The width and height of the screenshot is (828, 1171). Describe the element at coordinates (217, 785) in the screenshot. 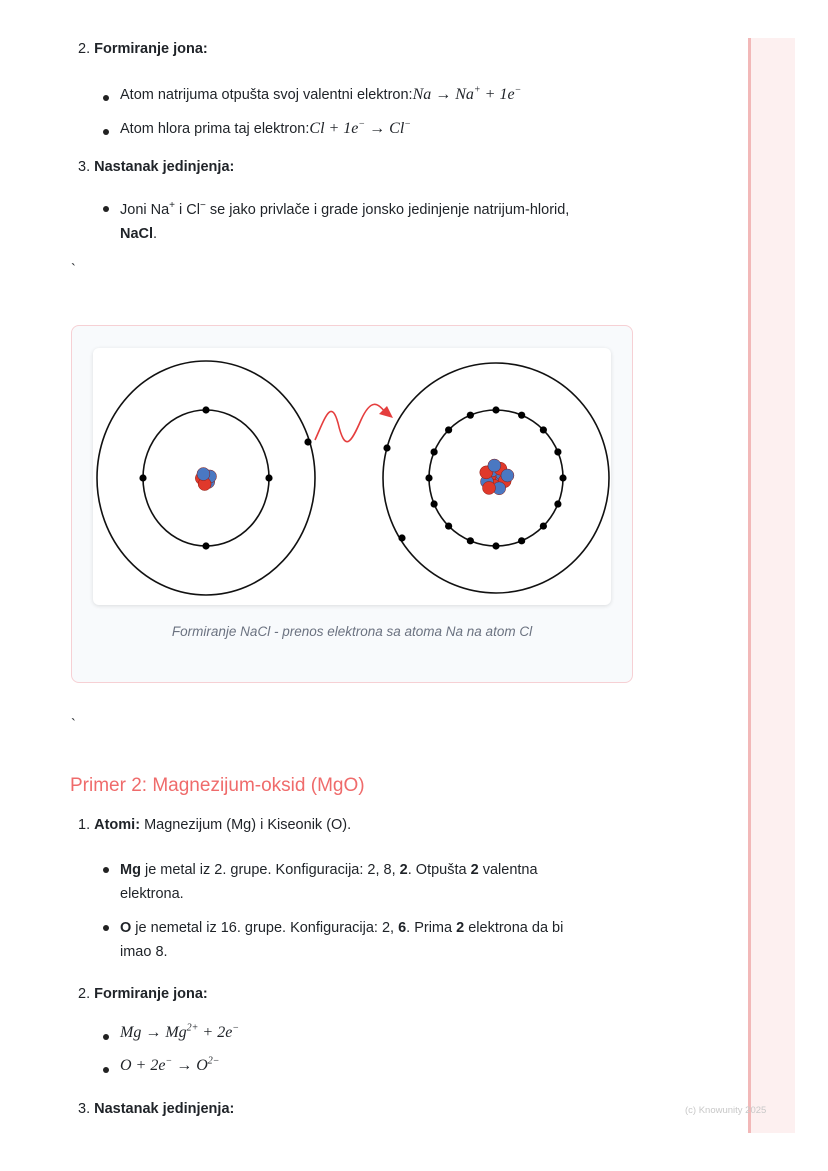

I see `section-heading: Primer 2: Magnezijum-oksid (MgO)` at that location.